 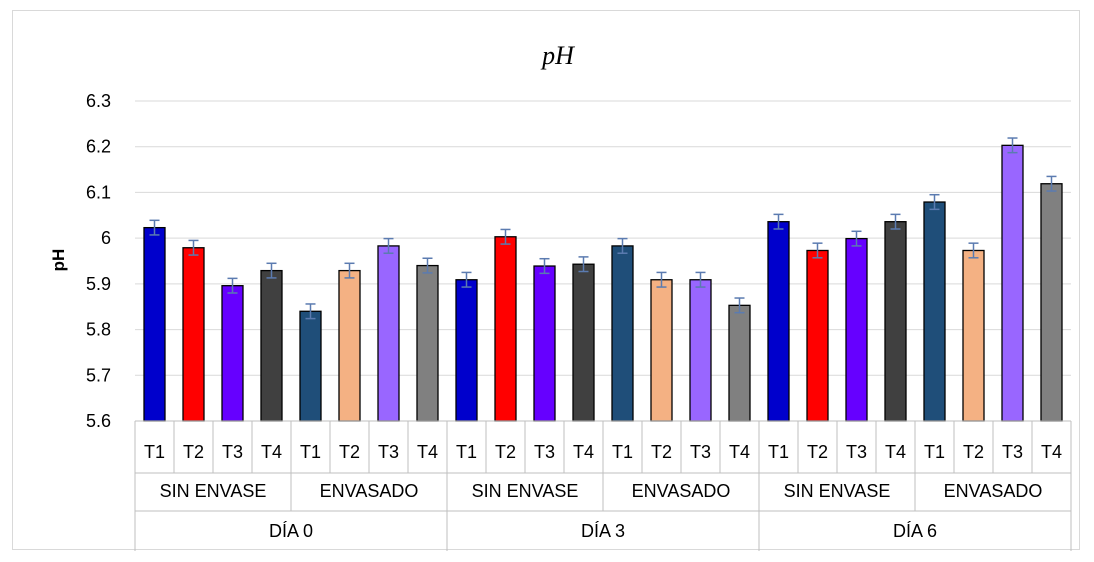 I want to click on y-tick-label: 5.9, so click(x=98, y=284).